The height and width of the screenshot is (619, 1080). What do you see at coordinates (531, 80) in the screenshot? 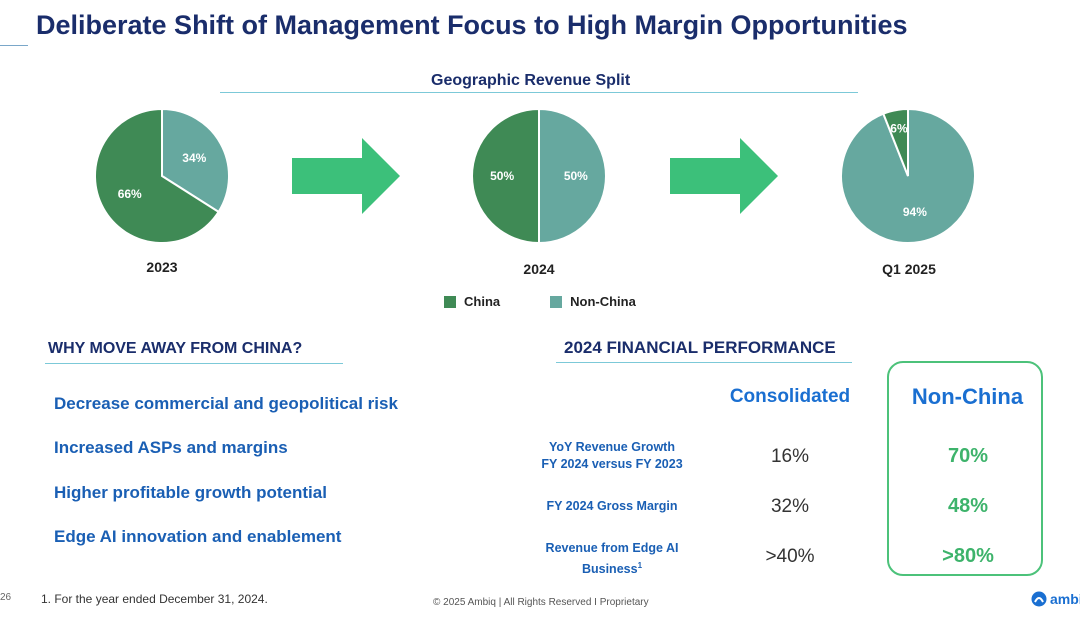
I see `revenue-split-heading: Geographic Revenue Split` at bounding box center [531, 80].